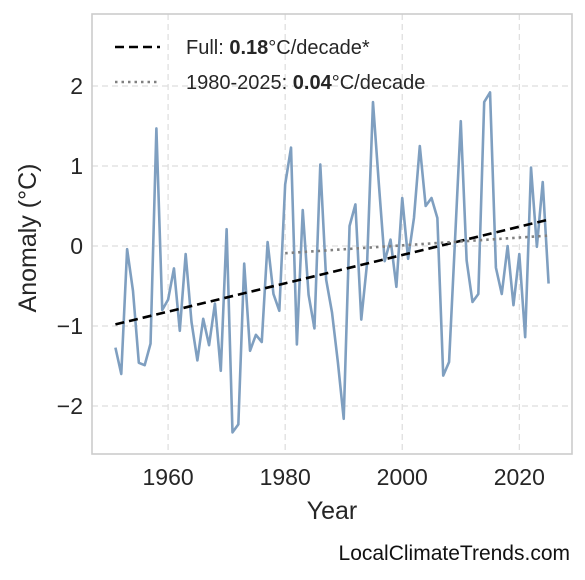 This screenshot has height=580, width=585. I want to click on y-tick-label: 2, so click(76, 86).